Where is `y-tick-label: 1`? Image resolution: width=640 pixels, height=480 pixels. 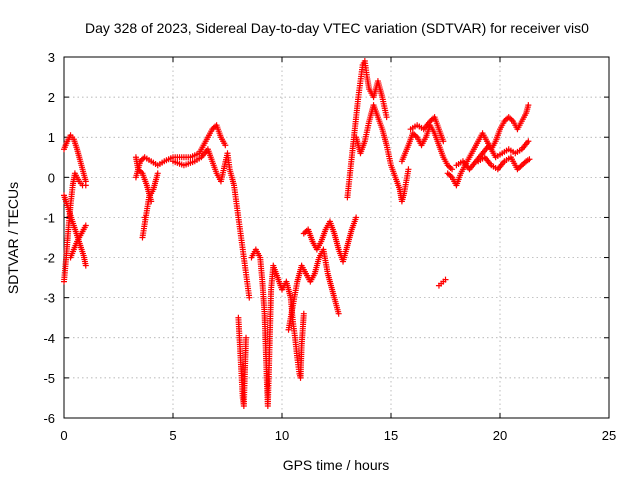
y-tick-label: 1 is located at coordinates (51, 137).